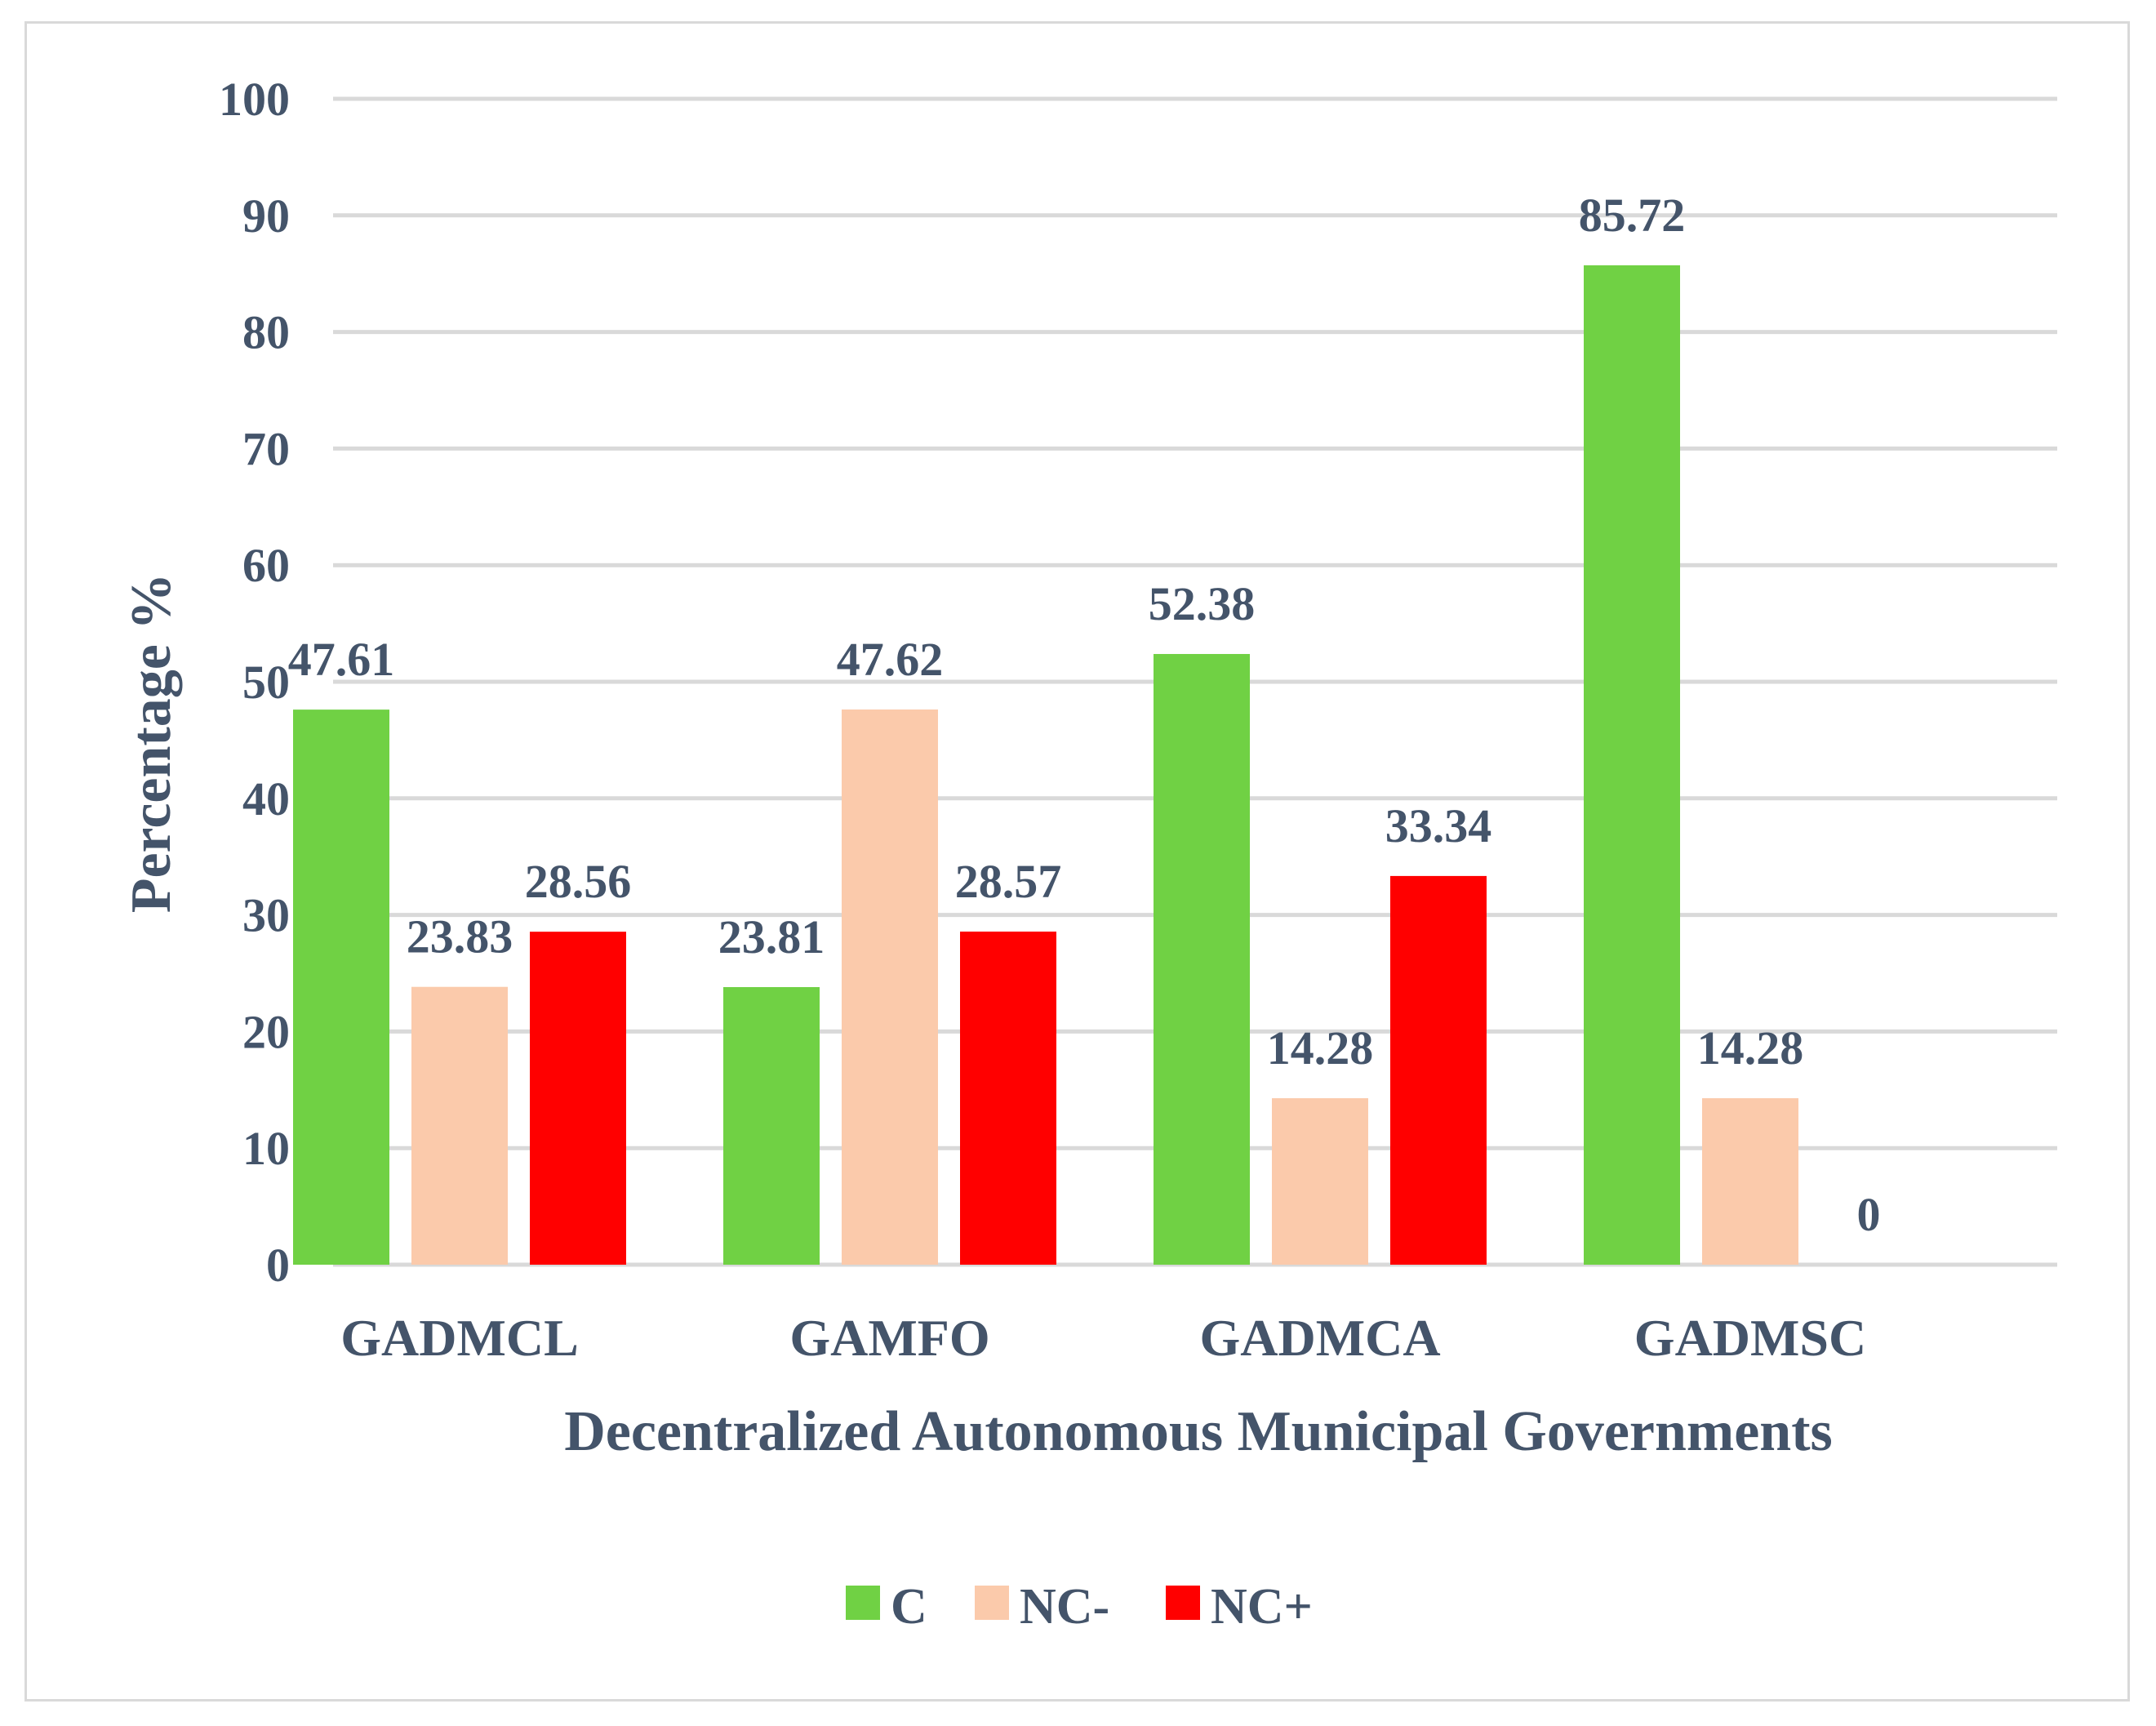 This screenshot has height=1726, width=2156. Describe the element at coordinates (1008, 881) in the screenshot. I see `data-label-NC+-GAMFO: 28.57` at that location.